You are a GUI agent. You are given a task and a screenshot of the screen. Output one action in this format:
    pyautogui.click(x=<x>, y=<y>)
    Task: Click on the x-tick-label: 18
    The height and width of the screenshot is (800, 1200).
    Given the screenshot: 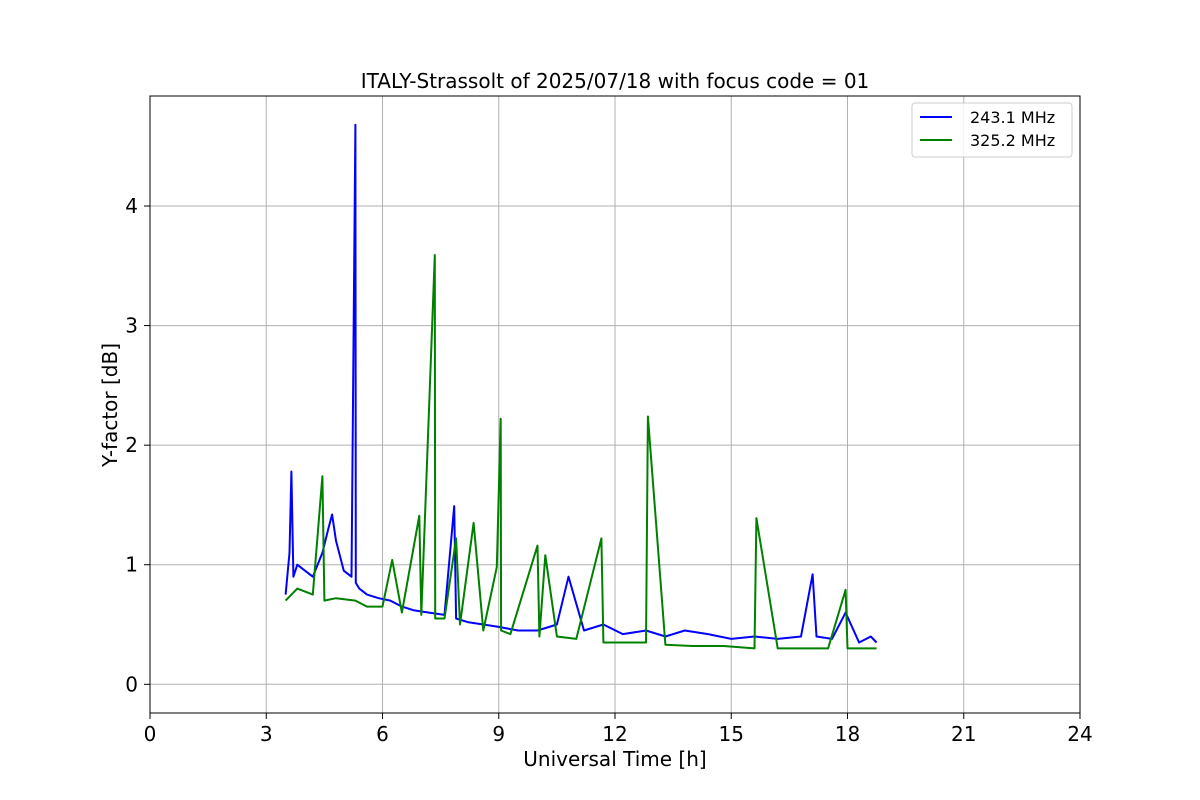 What is the action you would take?
    pyautogui.click(x=847, y=734)
    